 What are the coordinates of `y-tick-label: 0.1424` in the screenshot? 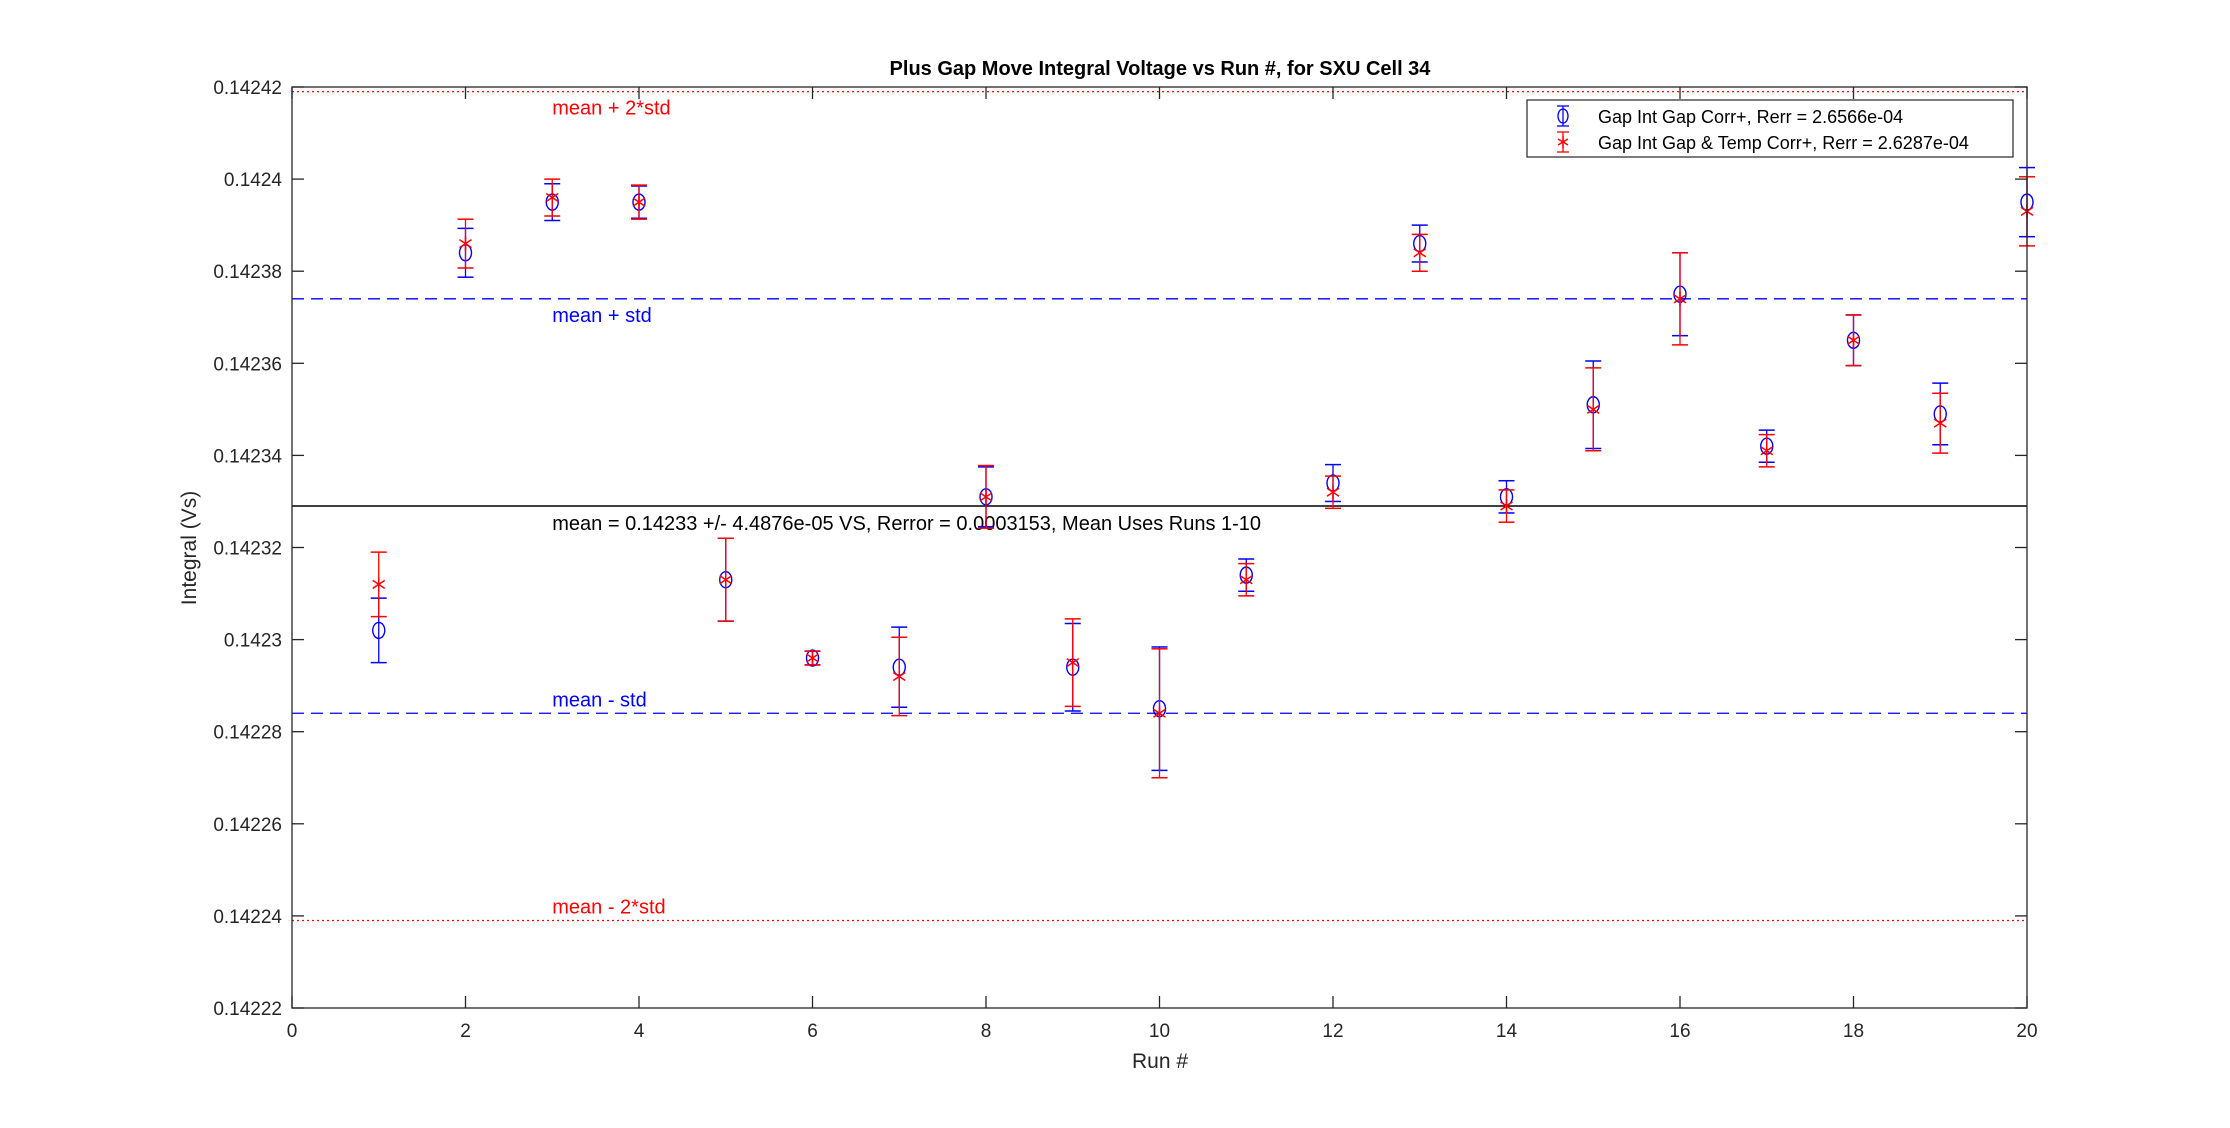 It's located at (253, 180).